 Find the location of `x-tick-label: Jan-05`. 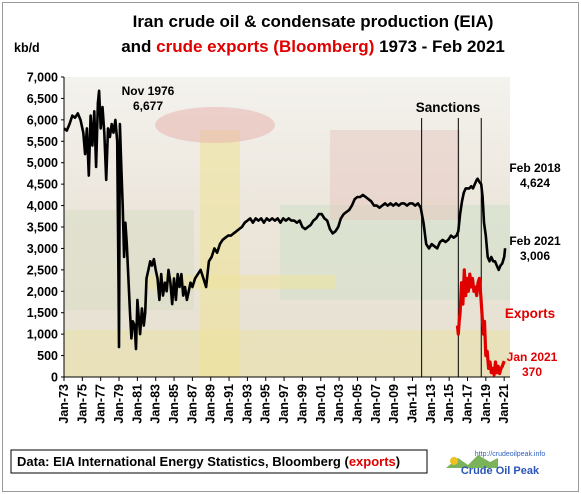

x-tick-label: Jan-05 is located at coordinates (357, 404).